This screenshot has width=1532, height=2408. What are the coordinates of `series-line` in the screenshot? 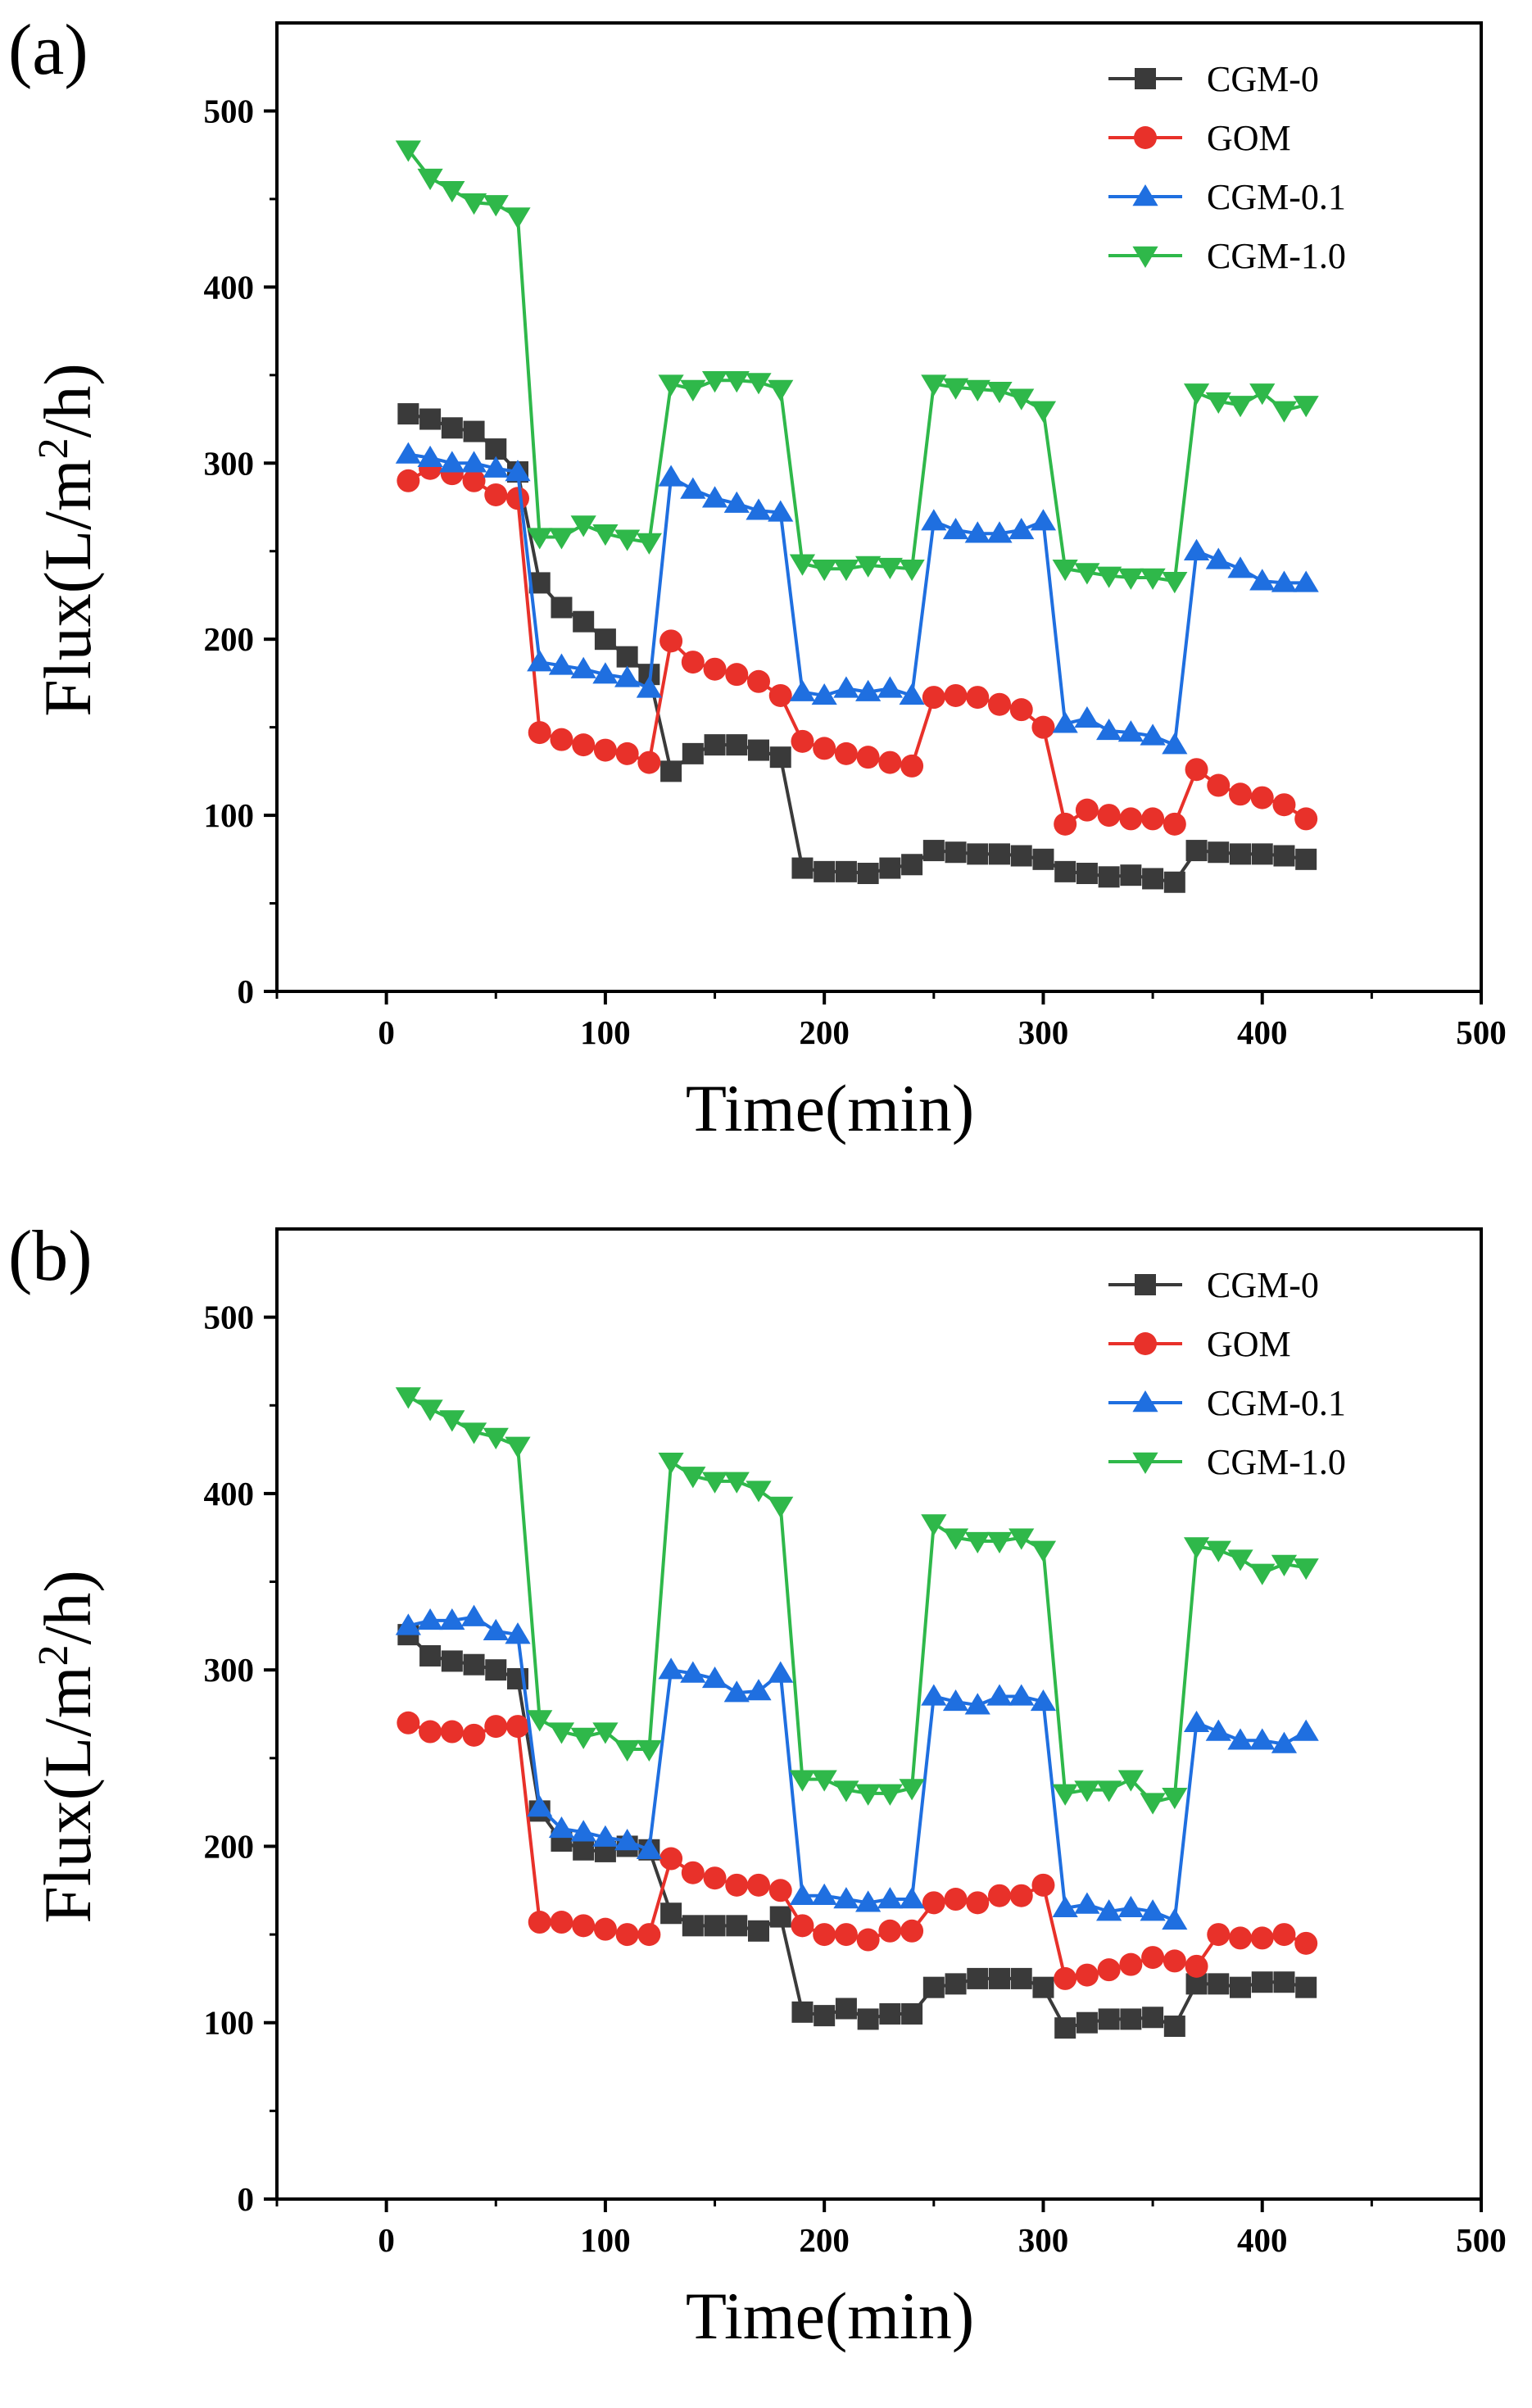 It's located at (857, 1769).